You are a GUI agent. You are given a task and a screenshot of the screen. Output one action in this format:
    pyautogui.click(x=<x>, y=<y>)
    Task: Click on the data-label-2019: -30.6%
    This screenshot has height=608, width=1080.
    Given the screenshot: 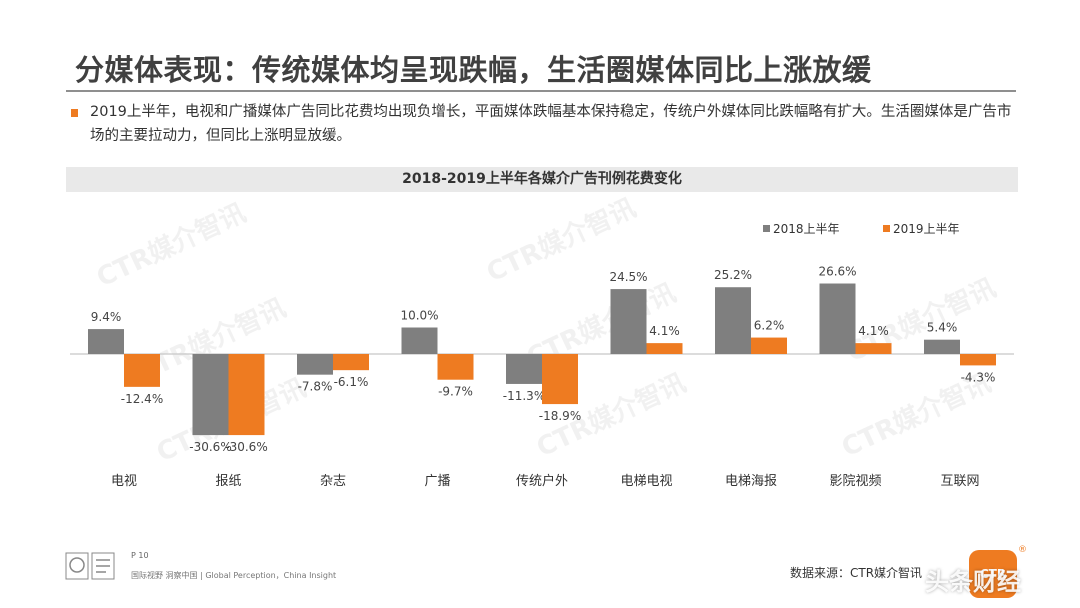 What is the action you would take?
    pyautogui.click(x=246, y=447)
    